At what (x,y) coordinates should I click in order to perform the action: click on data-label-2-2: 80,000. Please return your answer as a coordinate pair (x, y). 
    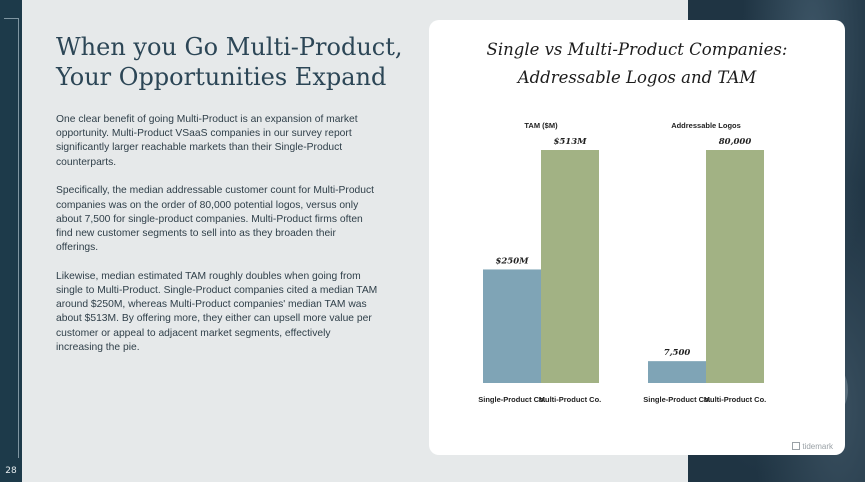
    Looking at the image, I should click on (735, 142).